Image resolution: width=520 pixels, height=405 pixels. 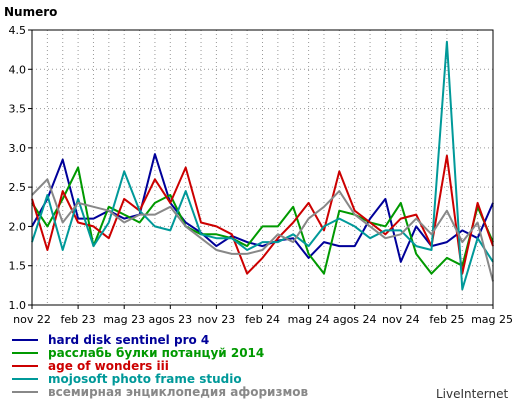 I want to click on x-tick-label: agos 23, so click(x=170, y=319).